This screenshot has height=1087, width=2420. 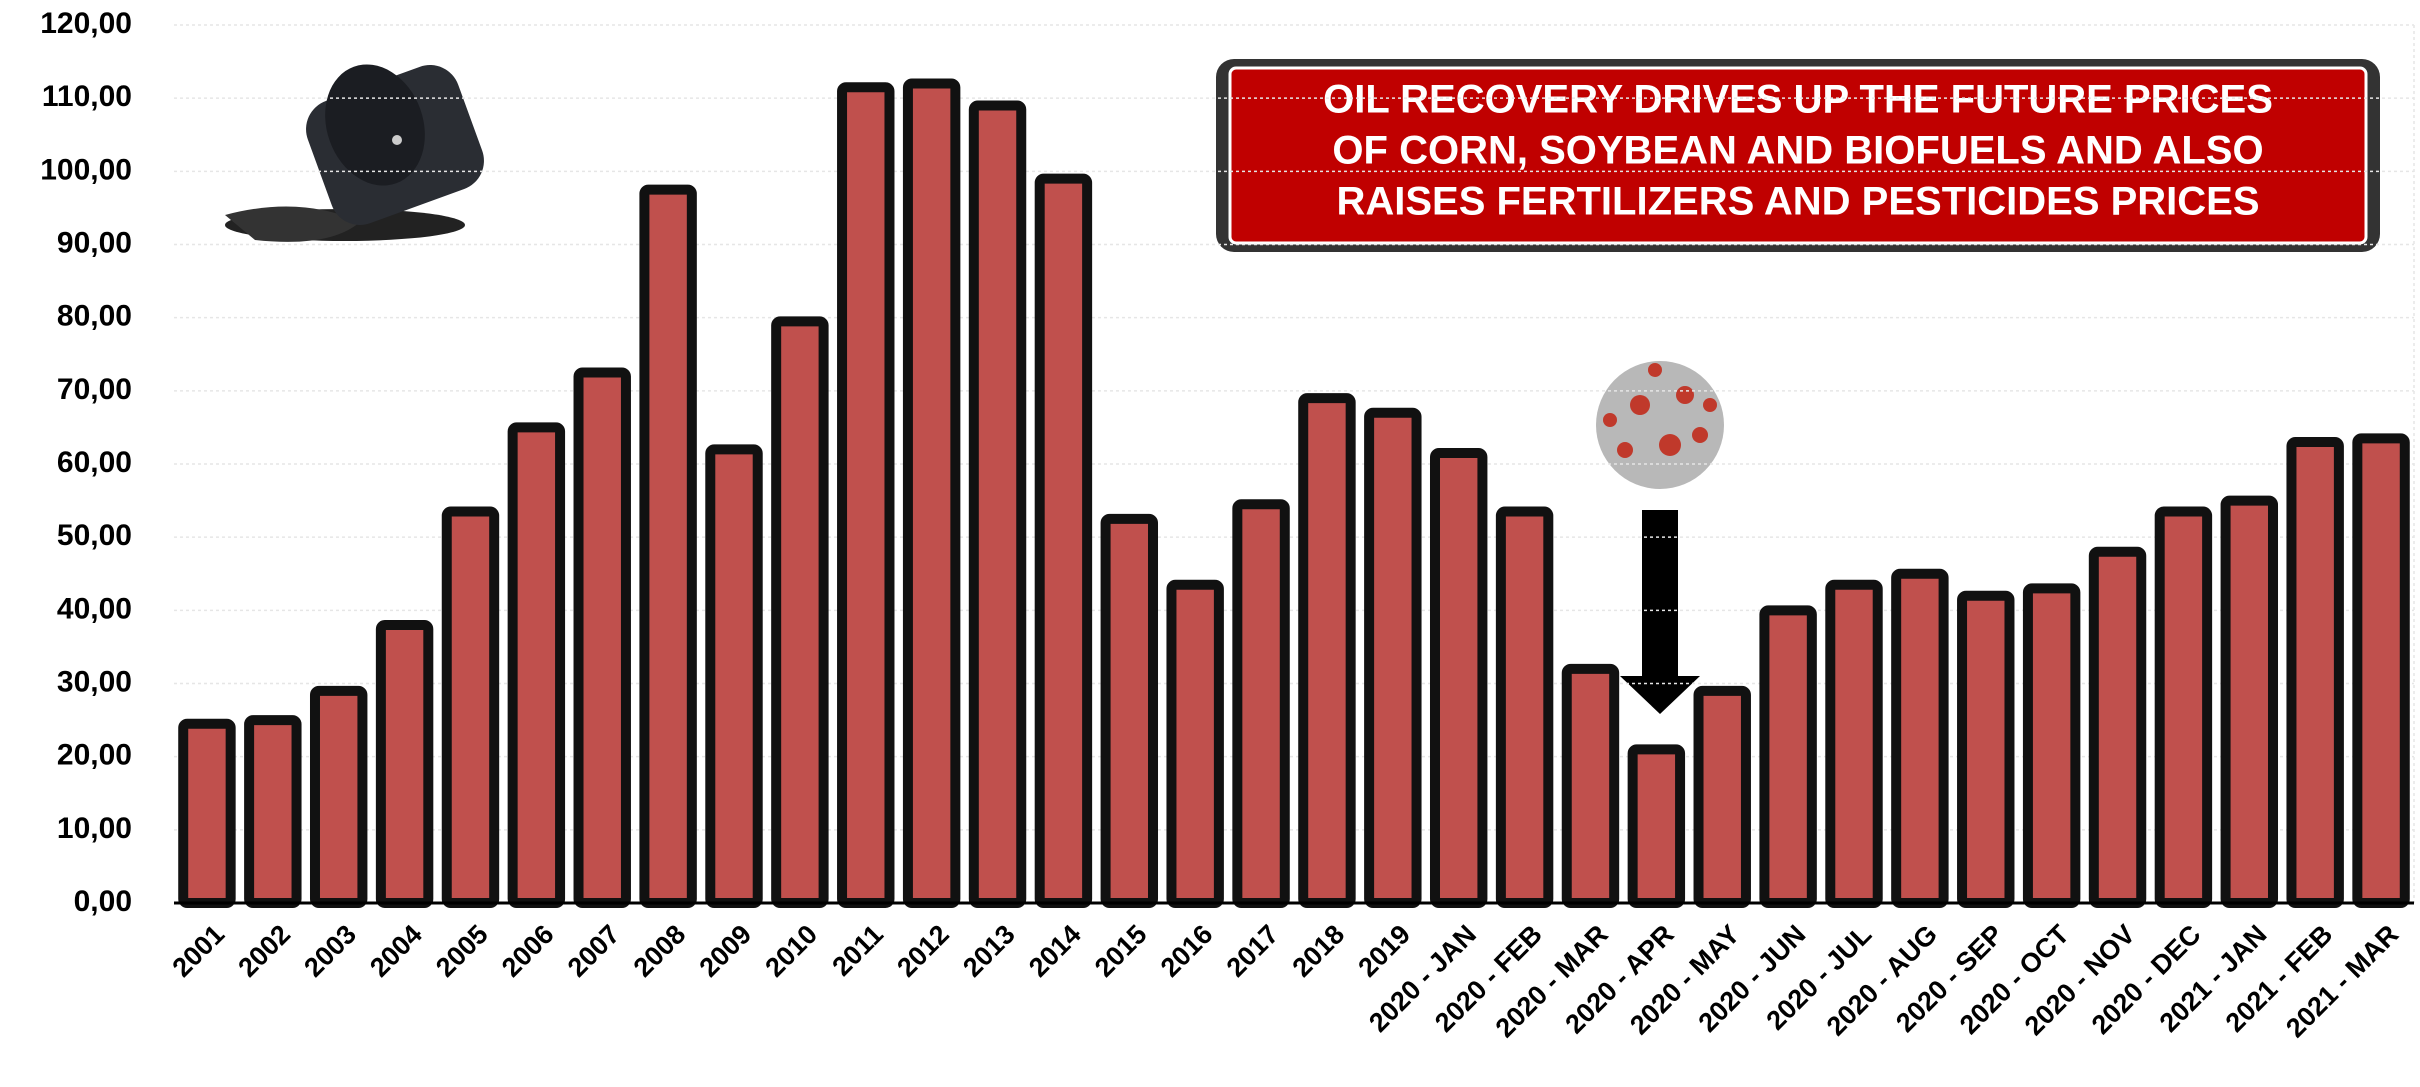 I want to click on x-tick-label: 2013, so click(x=989, y=951).